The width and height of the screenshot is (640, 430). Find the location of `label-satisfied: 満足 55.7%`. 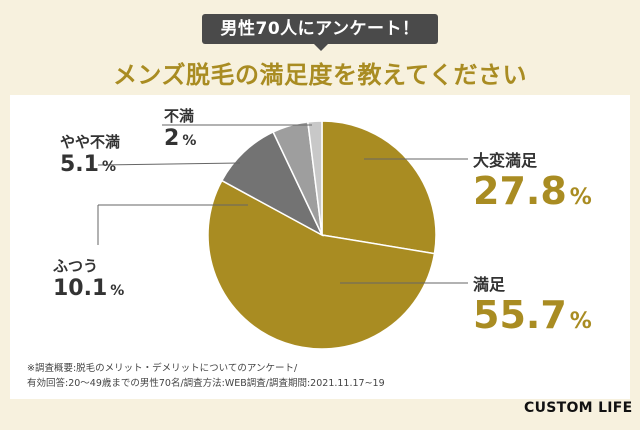

label-satisfied: 満足 55.7% is located at coordinates (532, 306).